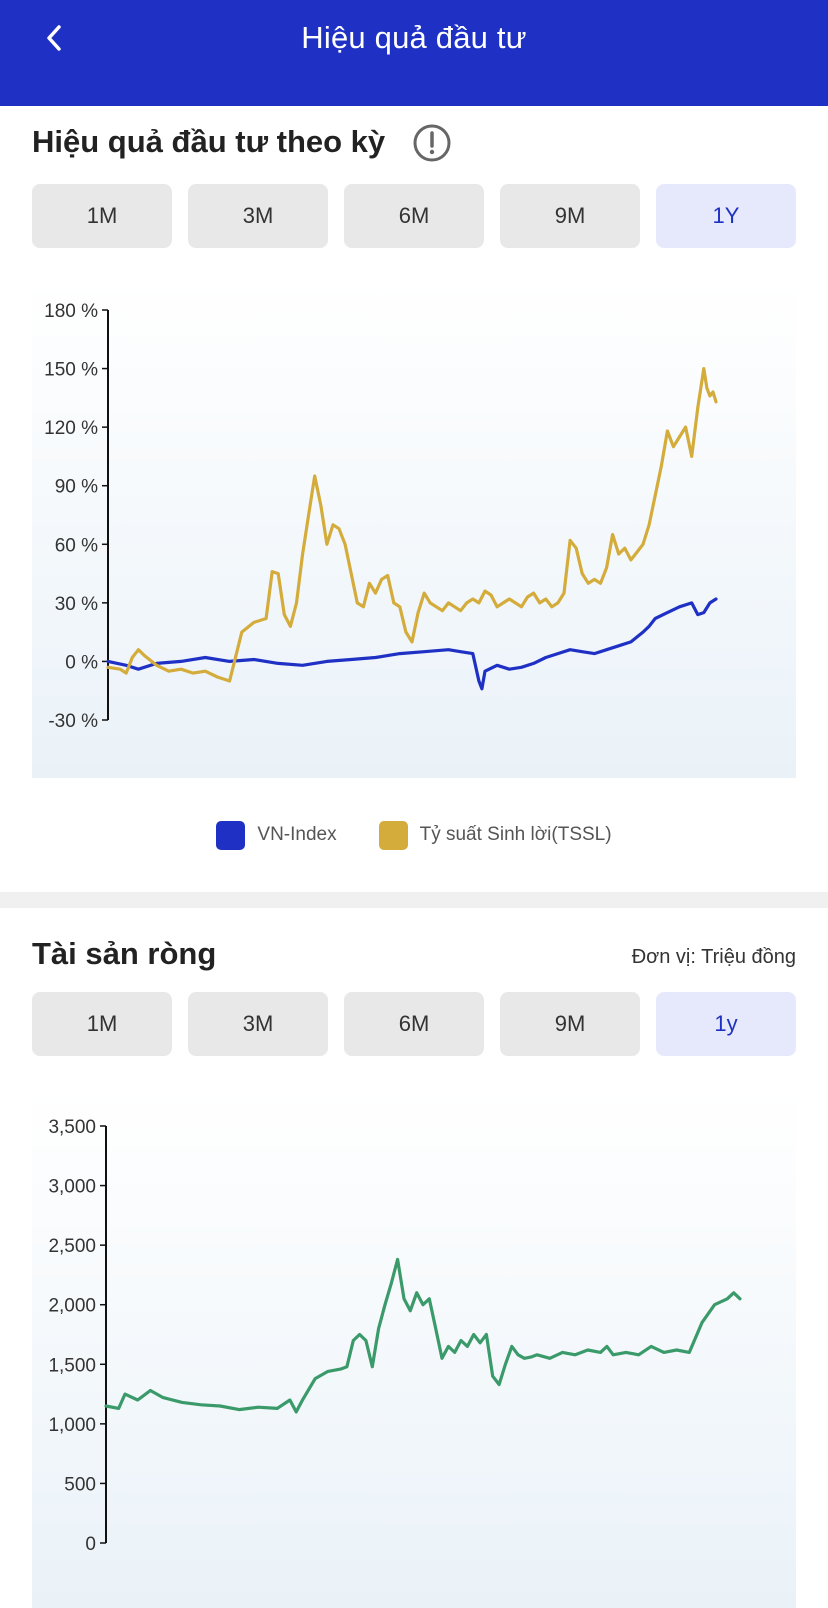 The height and width of the screenshot is (1608, 828). What do you see at coordinates (76, 545) in the screenshot?
I see `y-tick-label: 60 %` at bounding box center [76, 545].